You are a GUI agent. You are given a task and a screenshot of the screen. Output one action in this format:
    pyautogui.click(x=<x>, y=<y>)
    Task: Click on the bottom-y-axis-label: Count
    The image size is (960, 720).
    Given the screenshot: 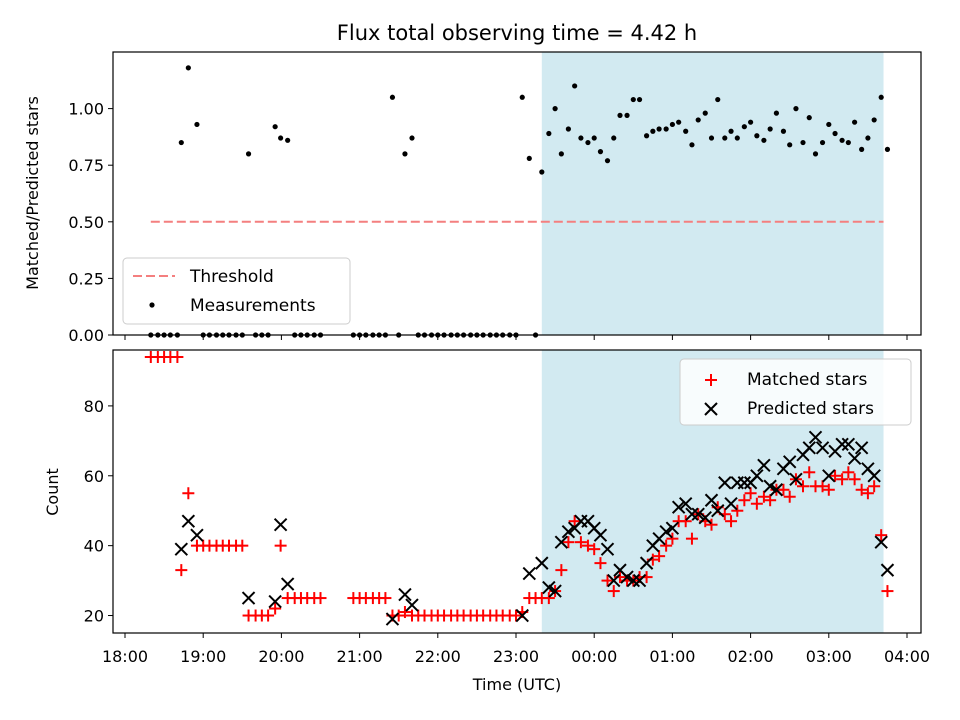 What is the action you would take?
    pyautogui.click(x=52, y=492)
    